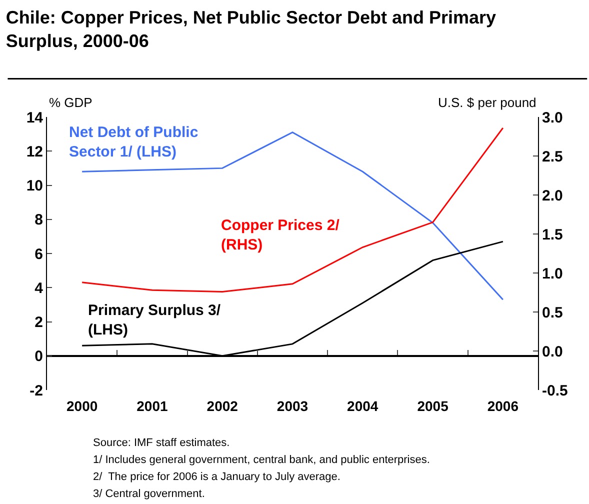  Describe the element at coordinates (216, 477) in the screenshot. I see `text: 2/ The price for 2006 is a January to July average.` at that location.